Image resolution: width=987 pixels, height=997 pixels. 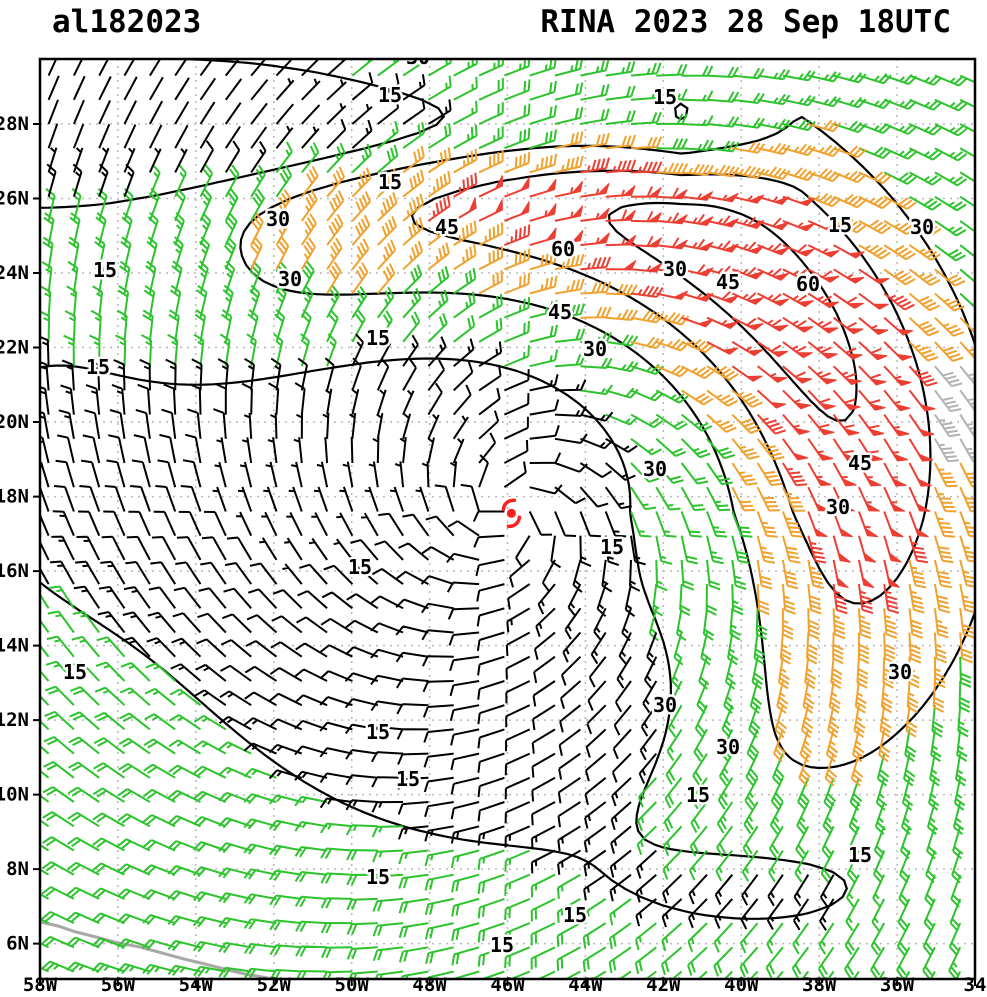 I want to click on map-title: RINA 2023 28 Sep 18UTC, so click(x=745, y=22).